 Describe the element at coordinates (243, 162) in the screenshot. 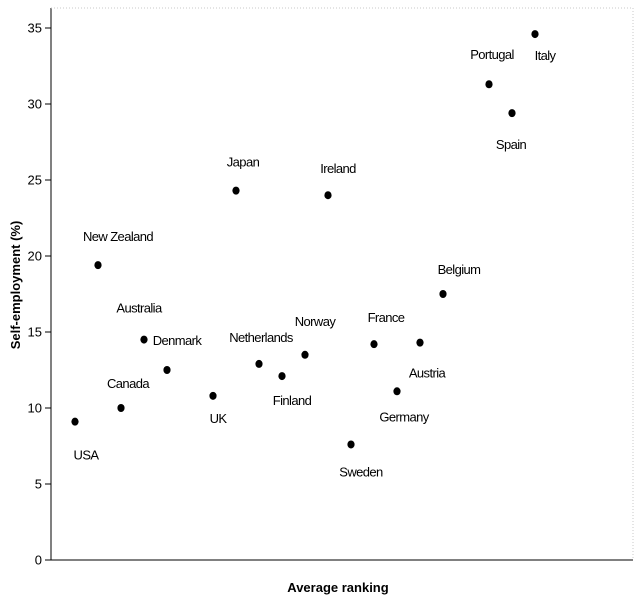

I see `point-label-japan: Japan` at that location.